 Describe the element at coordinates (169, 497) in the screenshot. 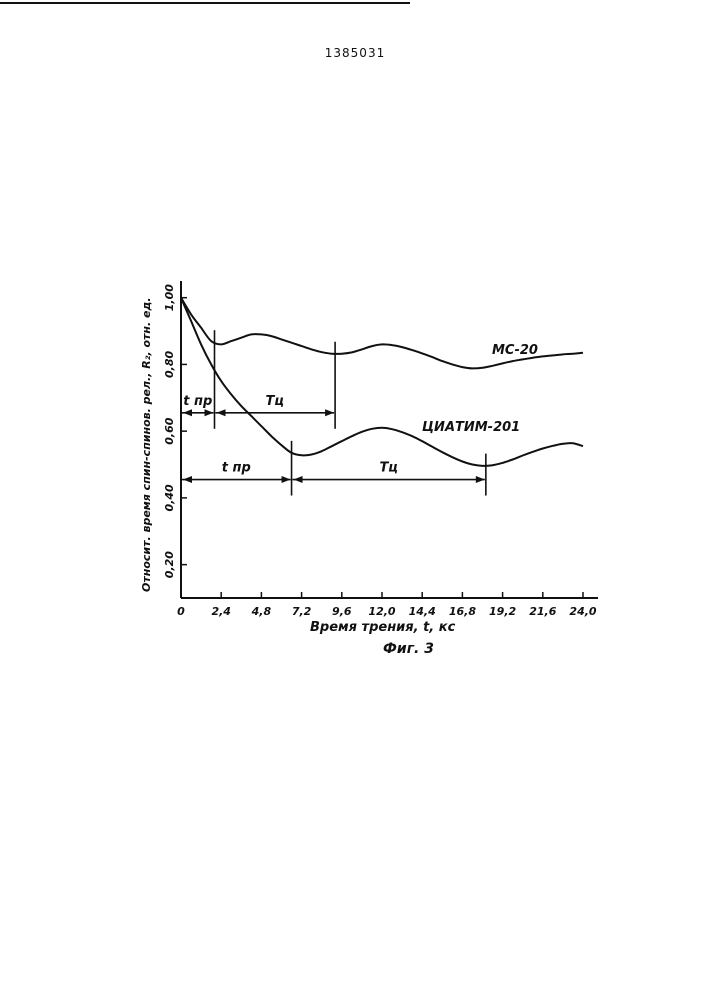

I see `y-tick-label: 0,40` at that location.